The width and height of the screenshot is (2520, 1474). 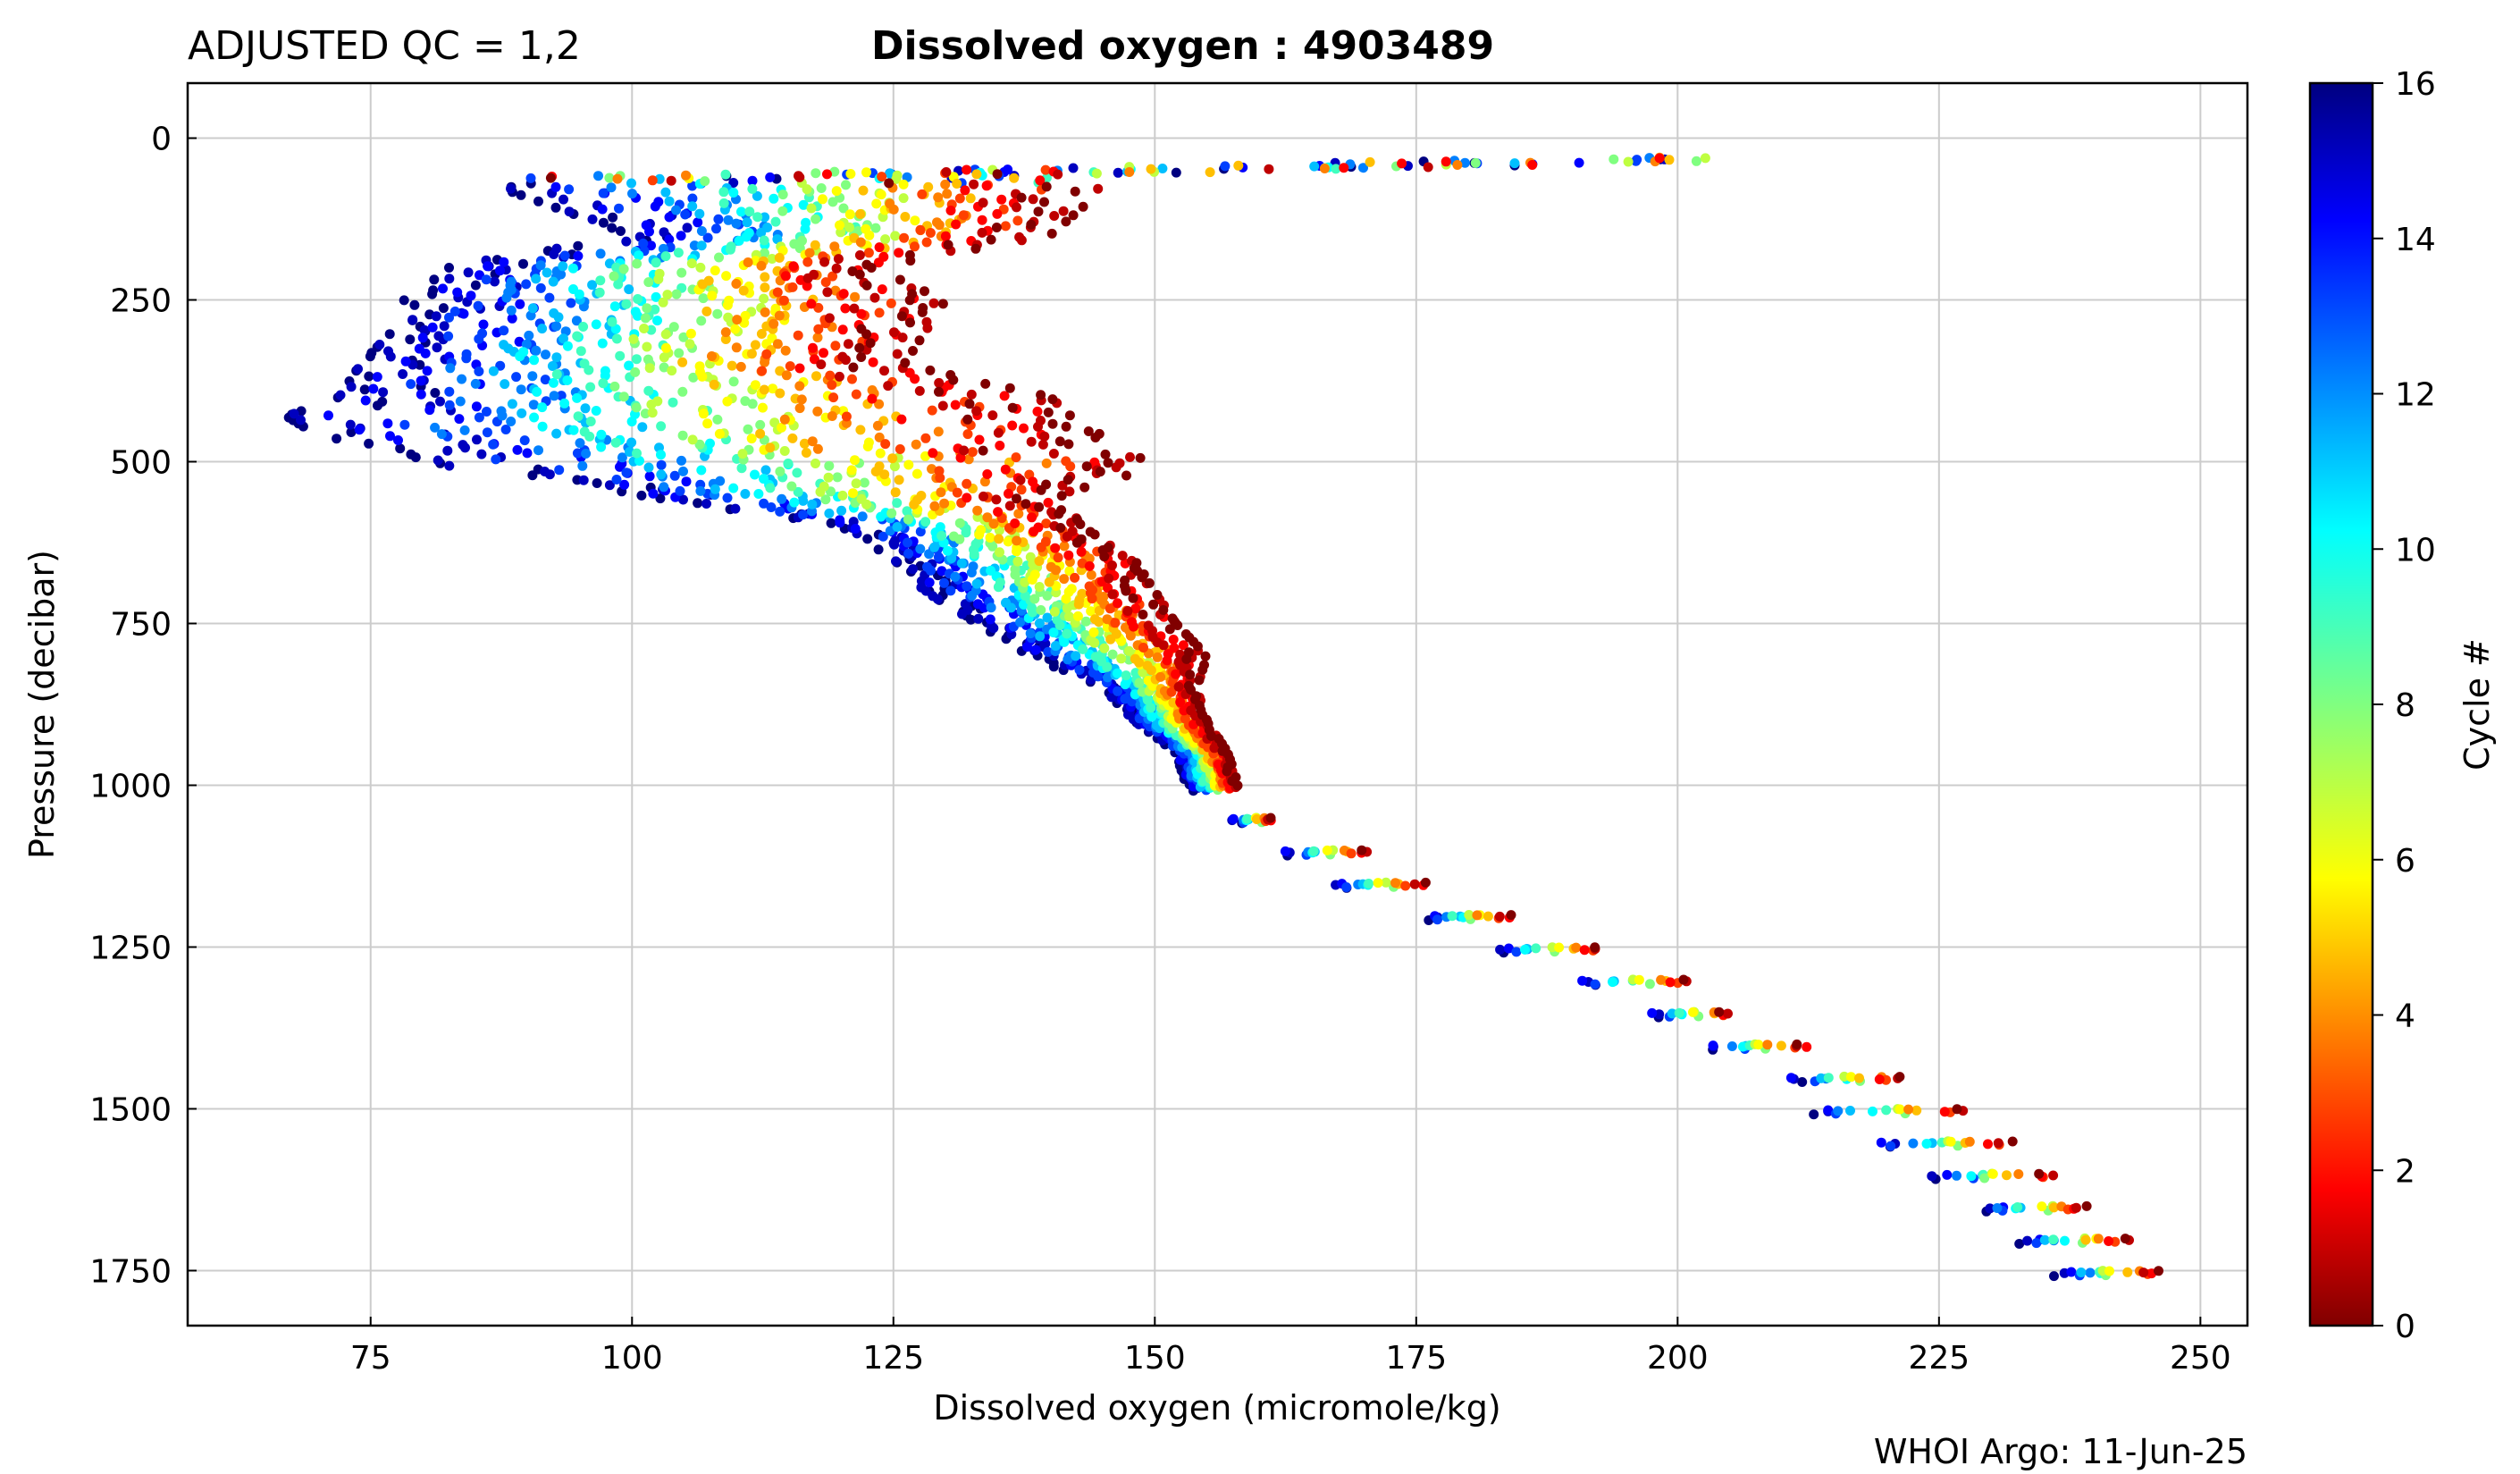 What do you see at coordinates (1678, 1358) in the screenshot?
I see `x-tick-label: 200` at bounding box center [1678, 1358].